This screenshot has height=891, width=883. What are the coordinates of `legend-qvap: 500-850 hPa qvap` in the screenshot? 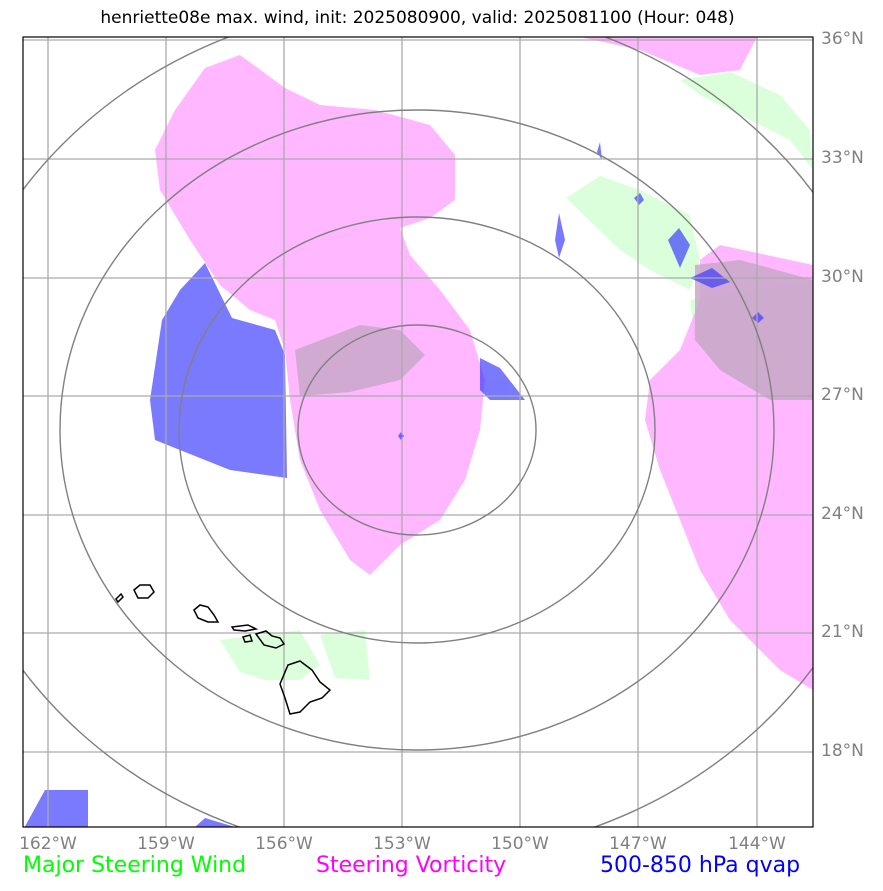 It's located at (700, 865).